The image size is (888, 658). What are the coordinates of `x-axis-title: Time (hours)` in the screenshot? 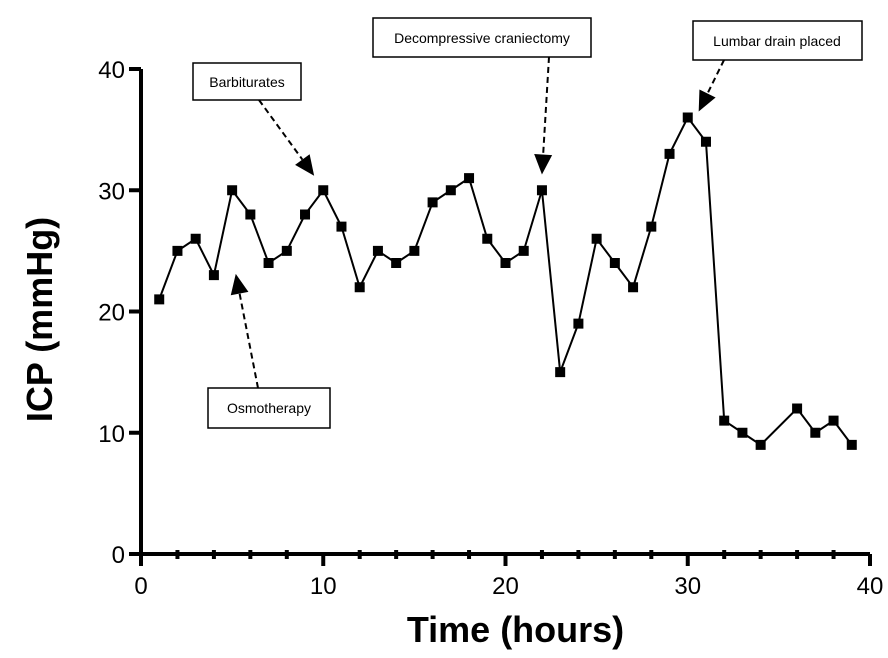 It's located at (515, 629).